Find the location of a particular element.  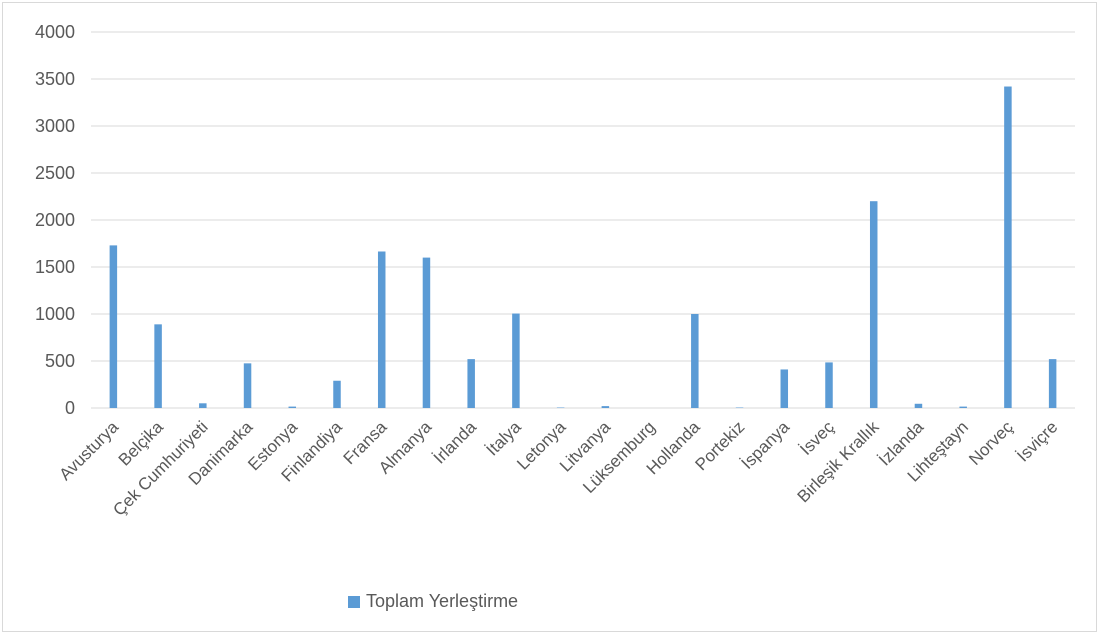

legend-label: Toplam Yerleştirme is located at coordinates (442, 601).